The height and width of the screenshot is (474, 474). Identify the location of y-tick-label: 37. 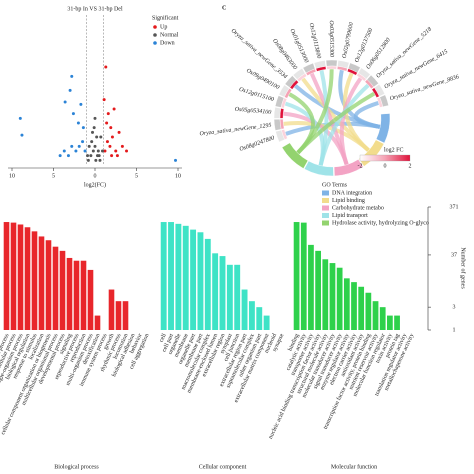
(454, 255).